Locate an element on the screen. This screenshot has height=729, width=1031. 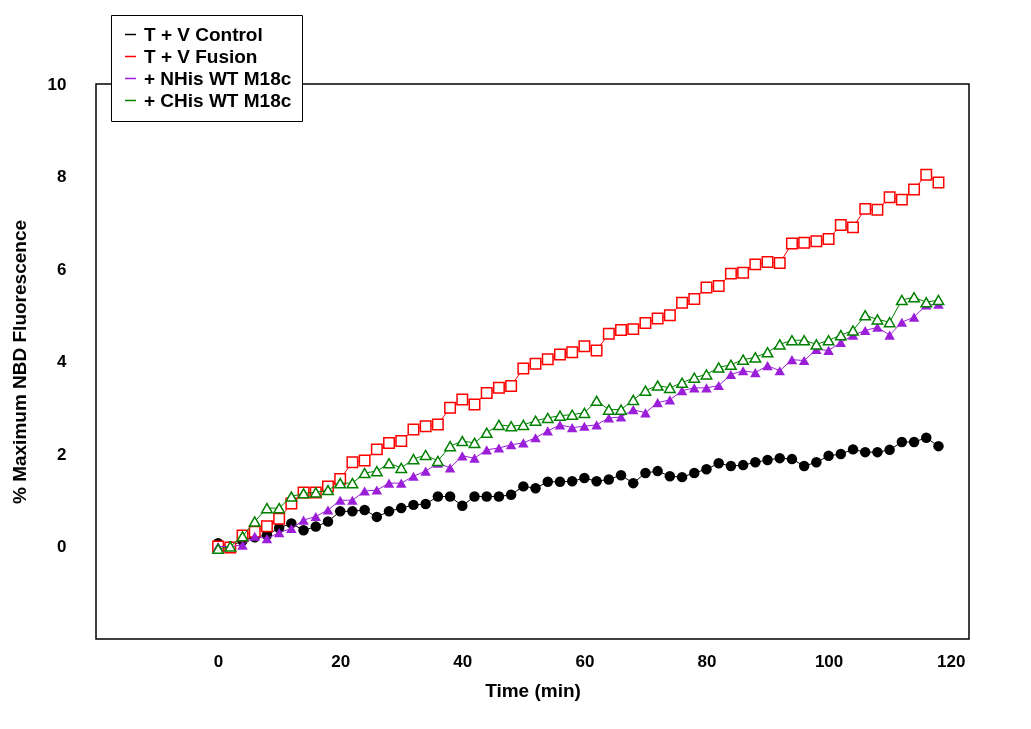
y-tick-label: 2 is located at coordinates (62, 454).